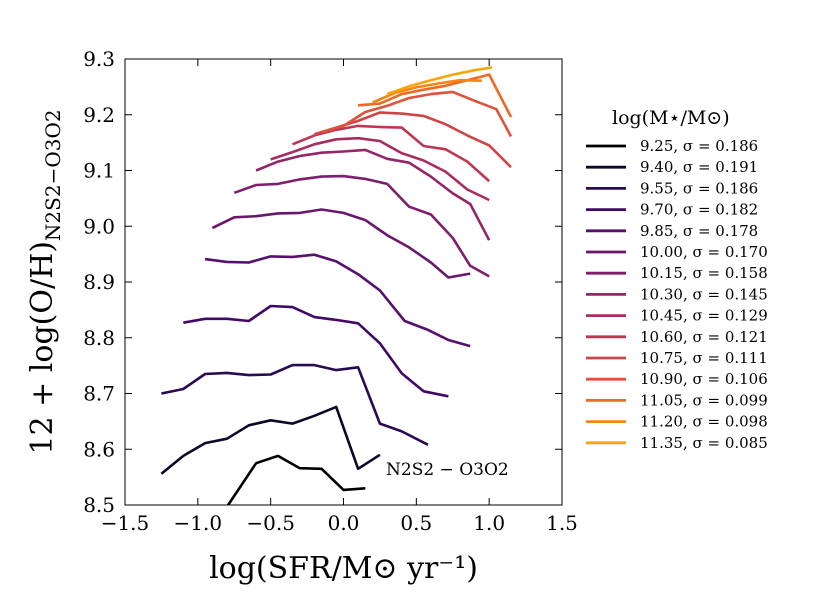  Describe the element at coordinates (699, 146) in the screenshot. I see `legend-entry-label: 9.25, σ = 0.186` at that location.